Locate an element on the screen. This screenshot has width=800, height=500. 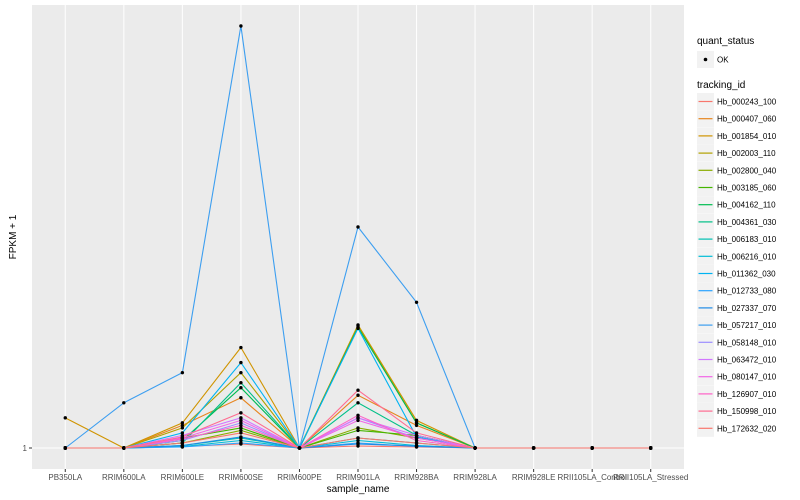
legend-label: Hb_004361_030 is located at coordinates (747, 222).